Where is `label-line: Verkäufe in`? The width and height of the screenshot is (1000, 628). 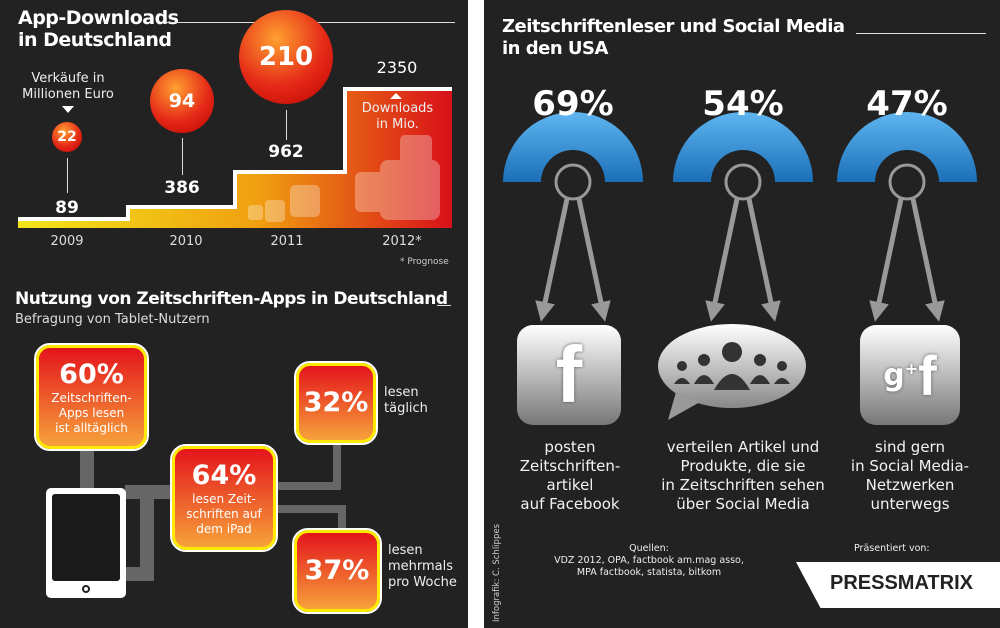
label-line: Verkäufe in is located at coordinates (68, 78).